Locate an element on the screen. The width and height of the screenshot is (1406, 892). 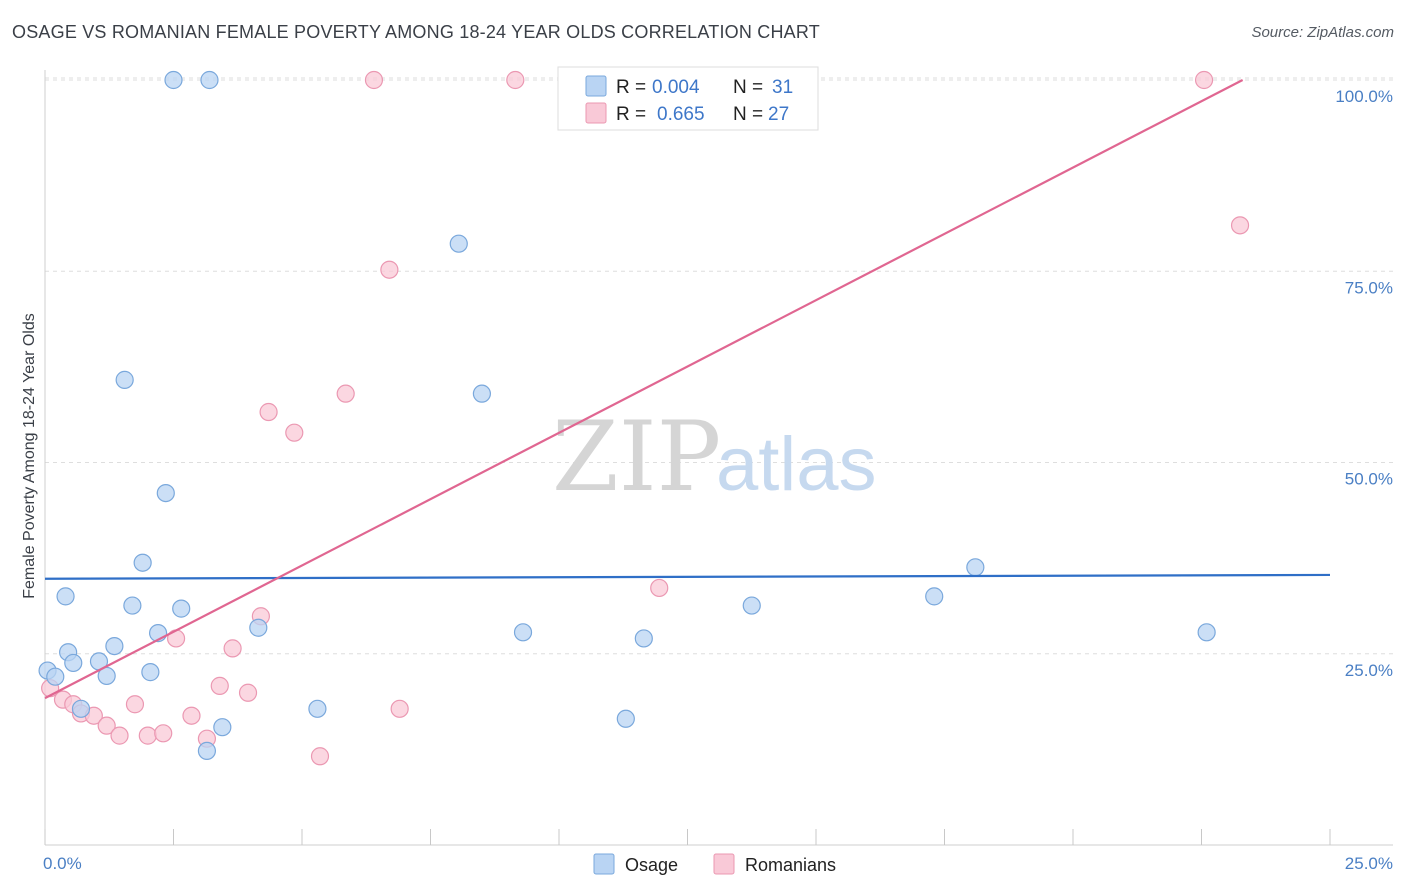
y-tick-labels: 25.0% 50.0% 75.0% 100.0% is located at coordinates (1364, 383).